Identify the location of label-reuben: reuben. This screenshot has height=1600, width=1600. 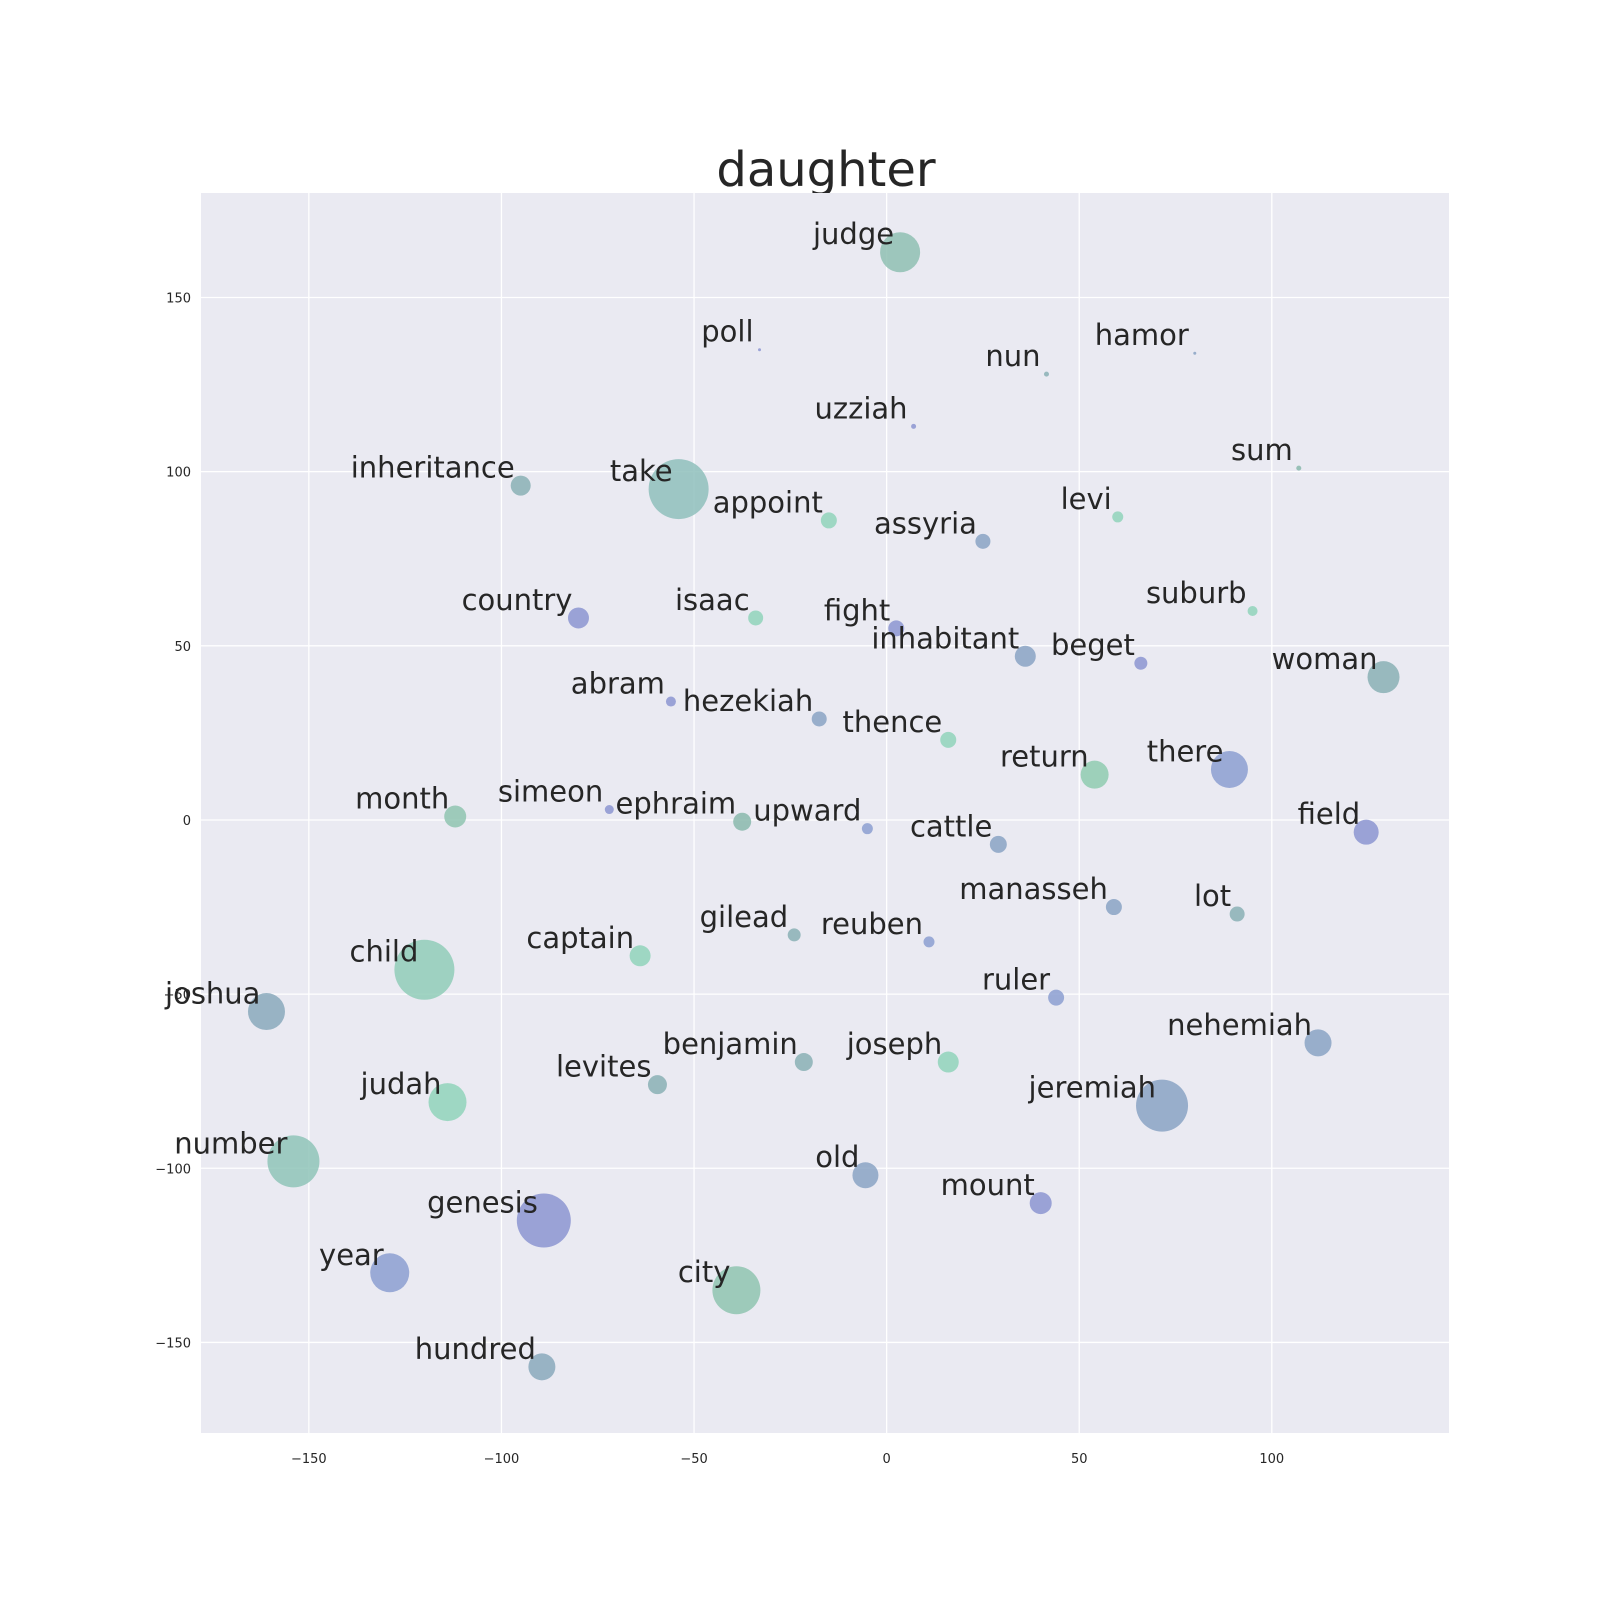
(872, 924).